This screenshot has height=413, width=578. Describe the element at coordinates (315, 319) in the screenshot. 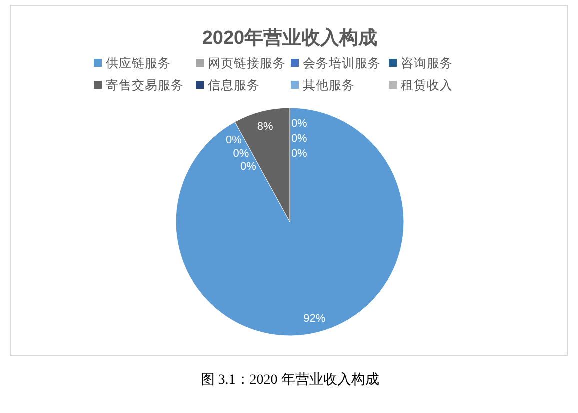

I see `data-label: 92%` at that location.